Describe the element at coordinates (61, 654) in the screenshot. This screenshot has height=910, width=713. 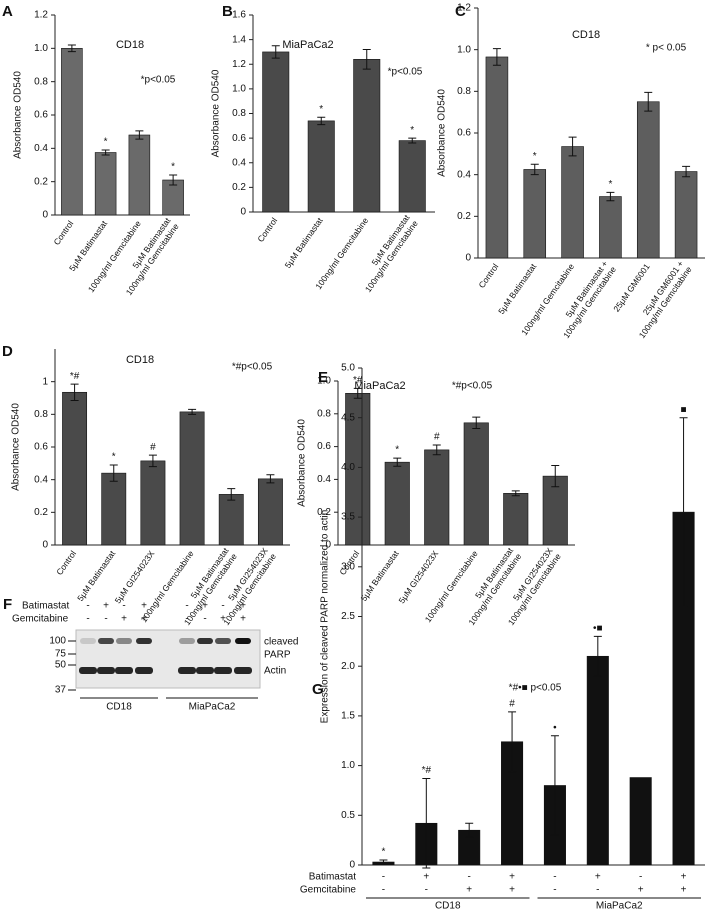
I see `size-marker: 75` at that location.